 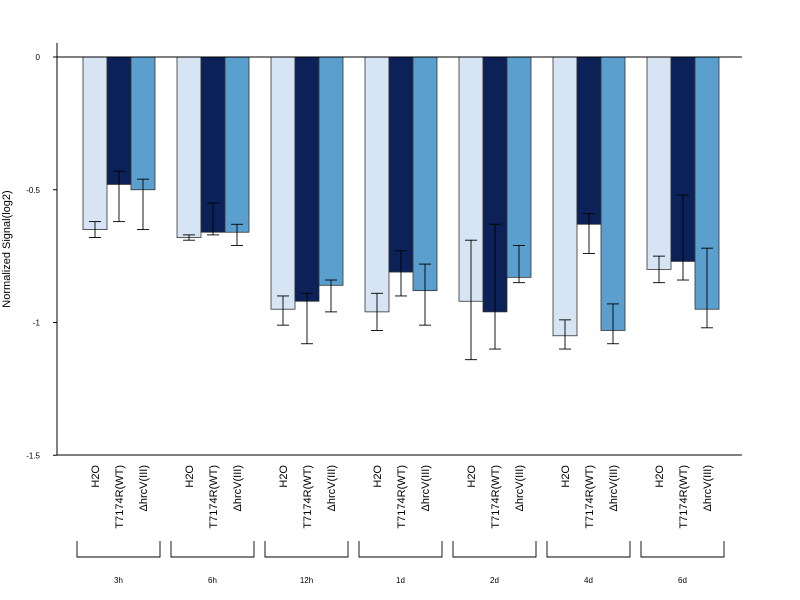 What do you see at coordinates (400, 580) in the screenshot?
I see `group-label: 1d` at bounding box center [400, 580].